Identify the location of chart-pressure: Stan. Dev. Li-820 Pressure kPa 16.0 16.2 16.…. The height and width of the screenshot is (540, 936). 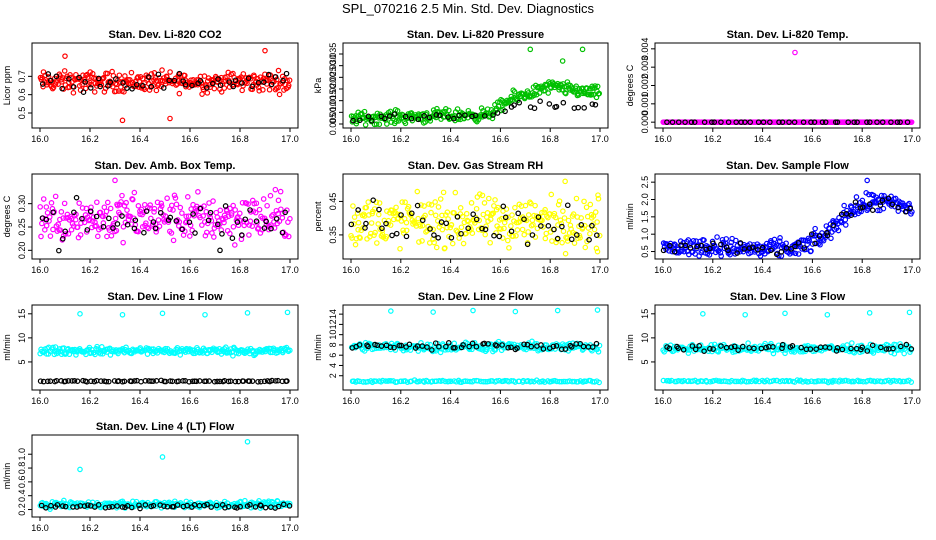
(461, 86).